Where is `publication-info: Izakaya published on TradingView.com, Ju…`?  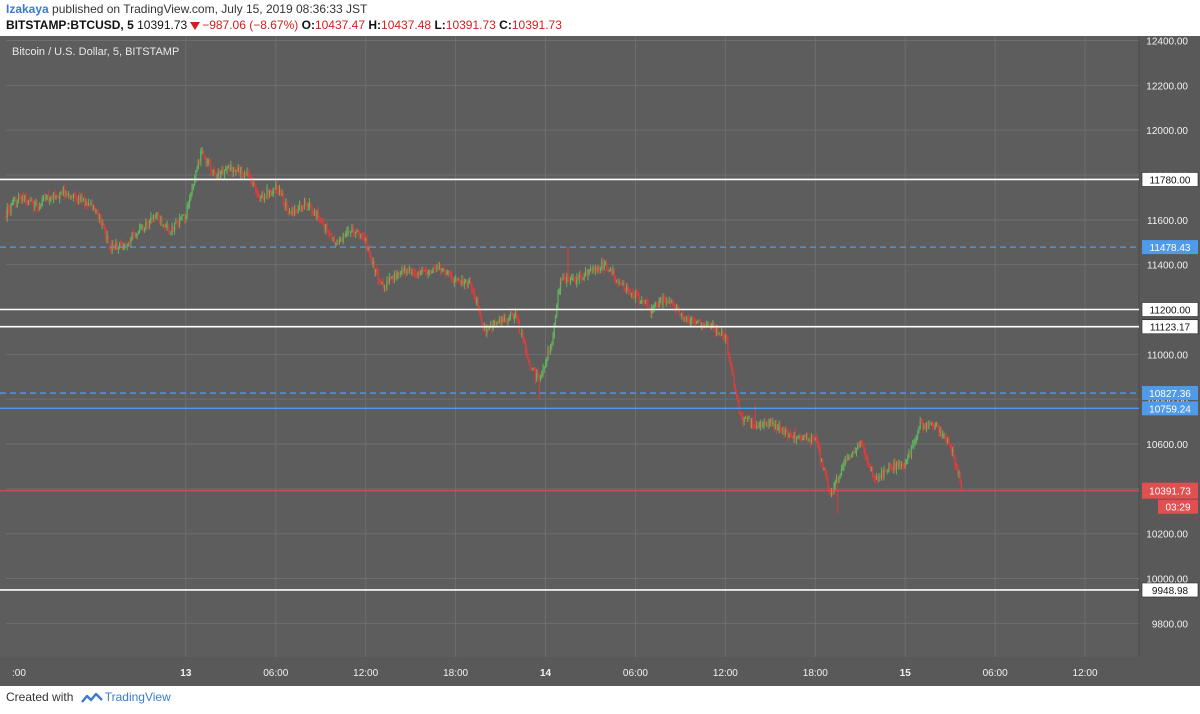
publication-info: Izakaya published on TradingView.com, Ju… is located at coordinates (186, 9).